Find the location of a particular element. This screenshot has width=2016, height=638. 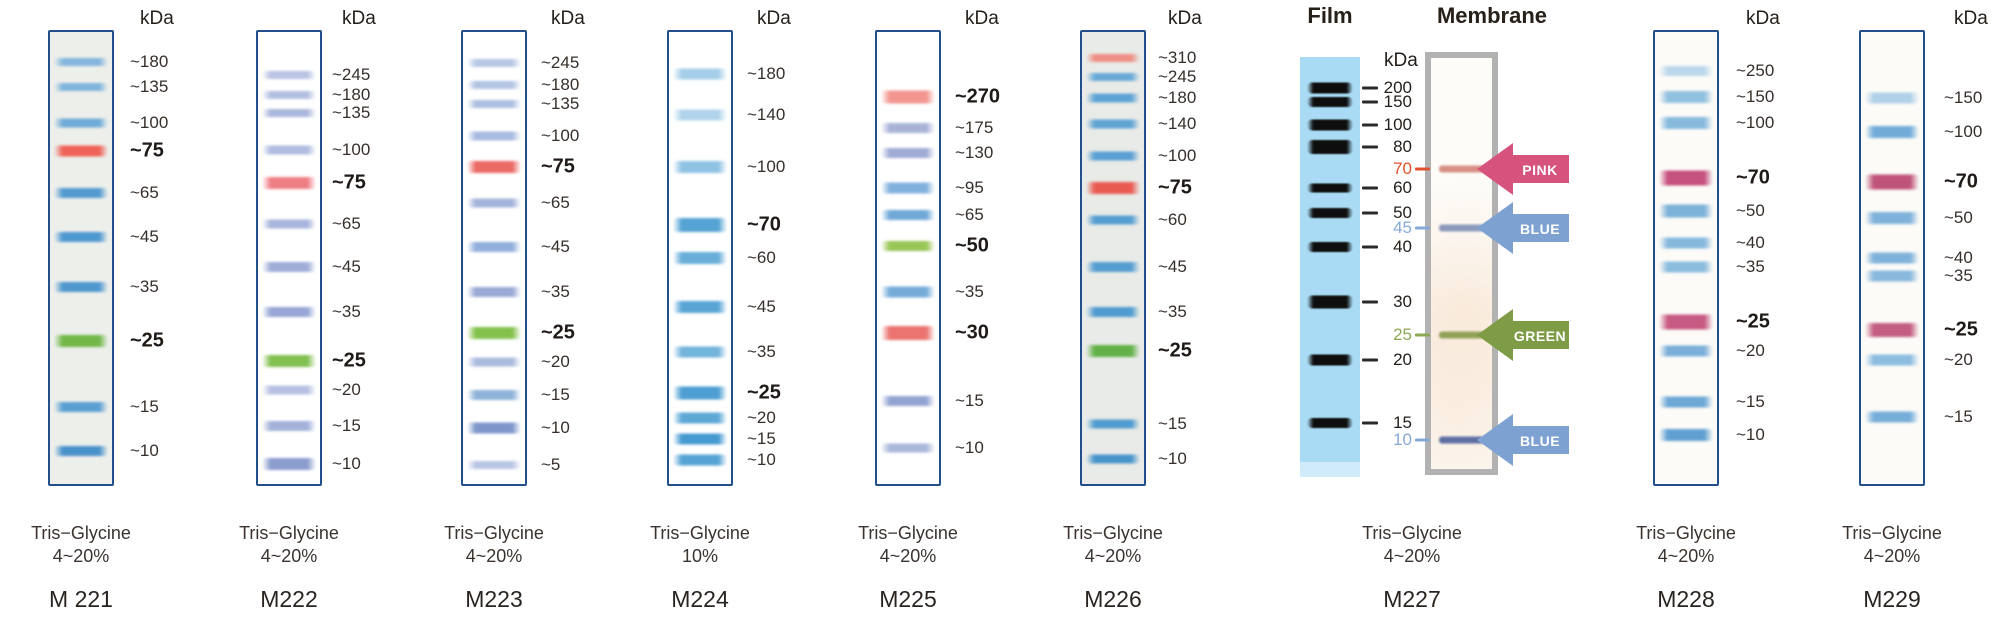

scale-label: 40 is located at coordinates (1402, 246).